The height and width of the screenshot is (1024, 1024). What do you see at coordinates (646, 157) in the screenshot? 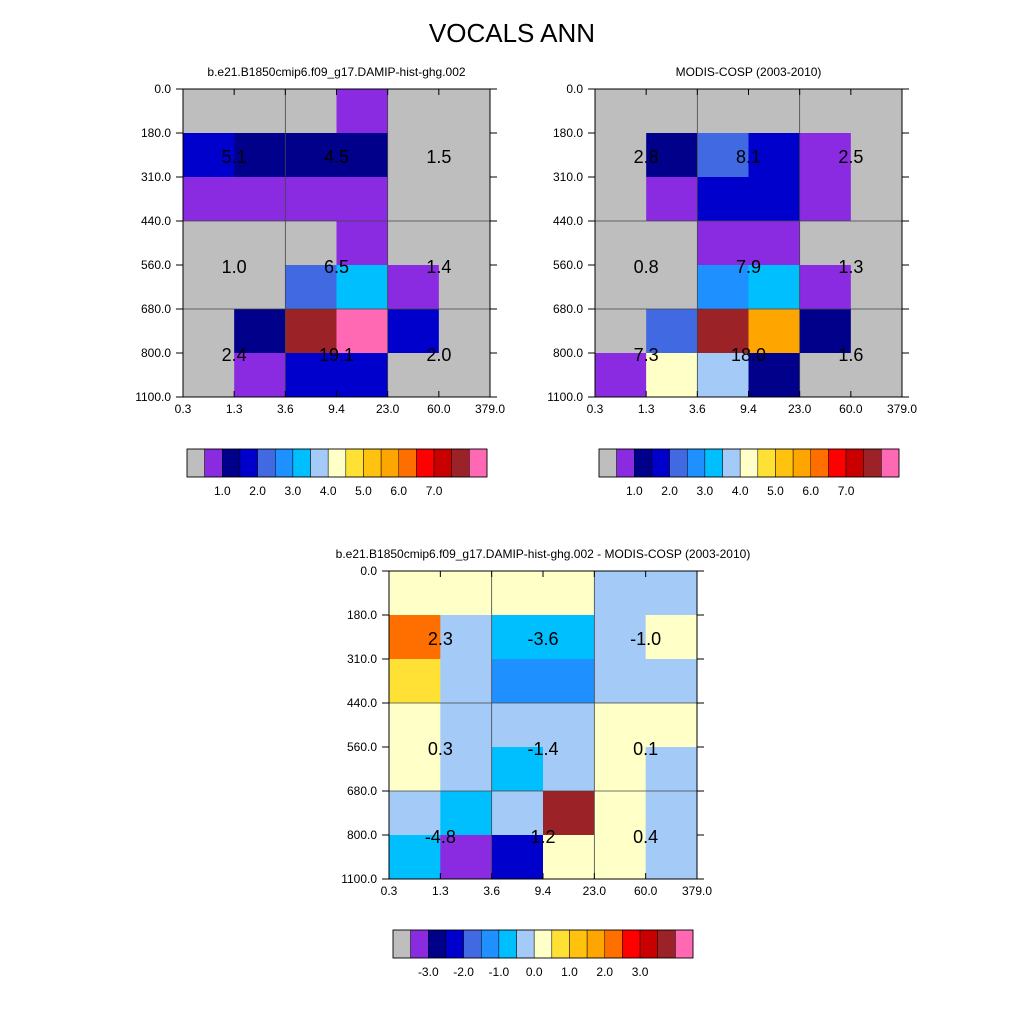
I see `cell-value-label: 2.8` at bounding box center [646, 157].